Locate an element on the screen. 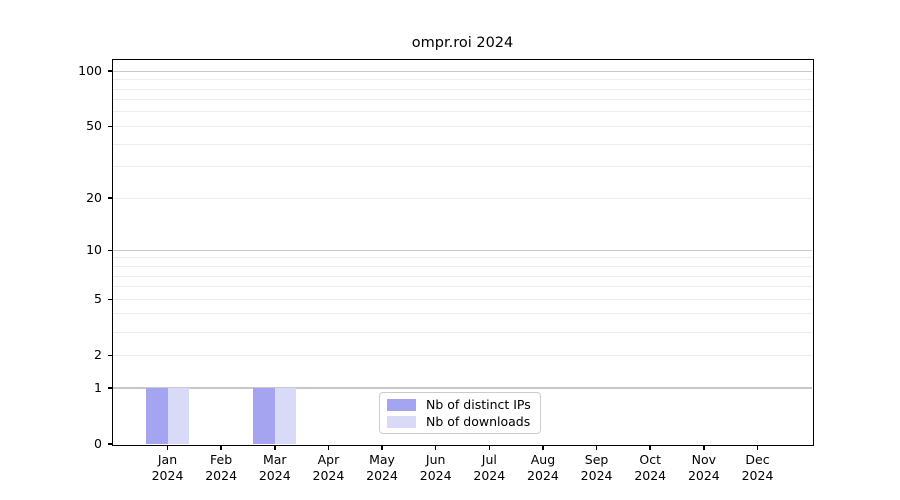  y-tick-label: 50 is located at coordinates (94, 126).